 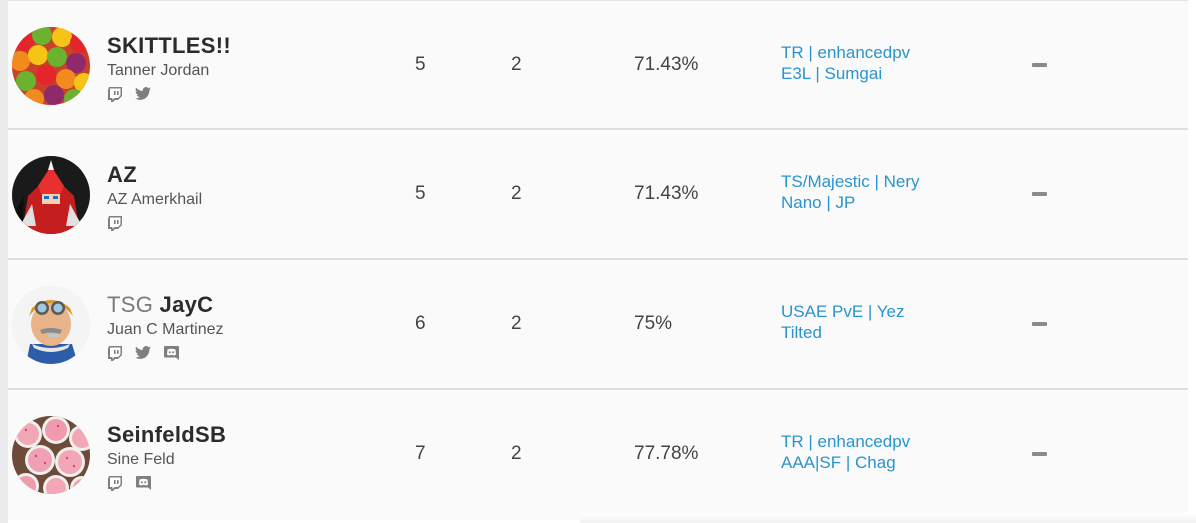 I want to click on aviator-avatar-image, so click(x=51, y=325).